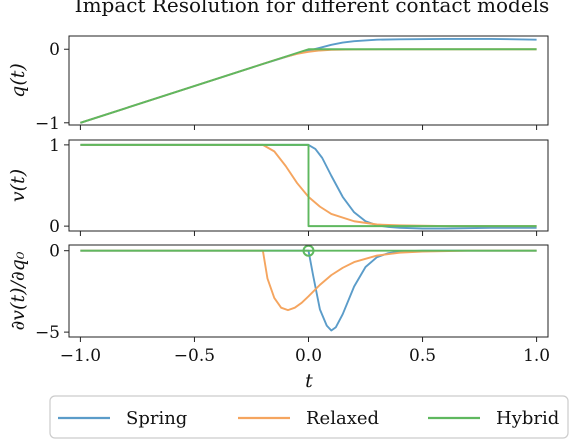  I want to click on y-tick-label: 1, so click(54, 146).